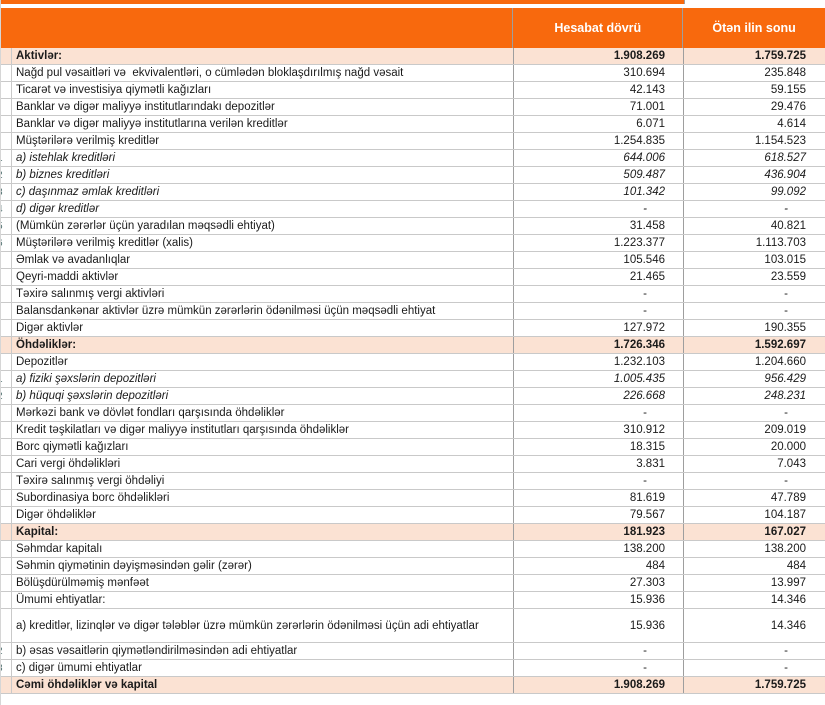 The width and height of the screenshot is (825, 705). Describe the element at coordinates (785, 549) in the screenshot. I see `value-end-of-last-year: 138.200` at that location.